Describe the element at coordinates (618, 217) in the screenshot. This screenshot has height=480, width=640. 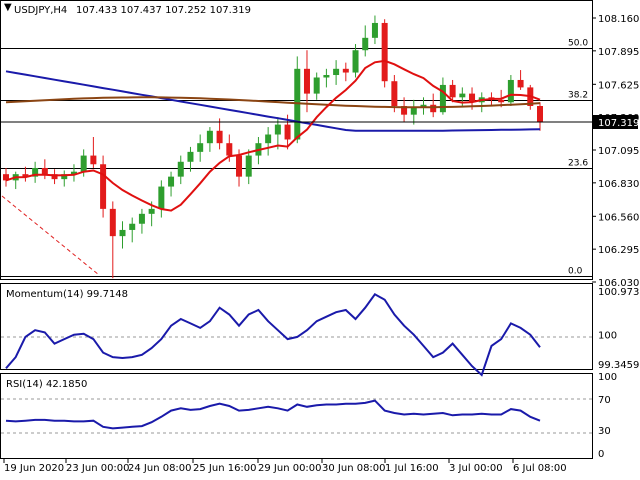
I see `price-tick-label: 106.560` at that location.